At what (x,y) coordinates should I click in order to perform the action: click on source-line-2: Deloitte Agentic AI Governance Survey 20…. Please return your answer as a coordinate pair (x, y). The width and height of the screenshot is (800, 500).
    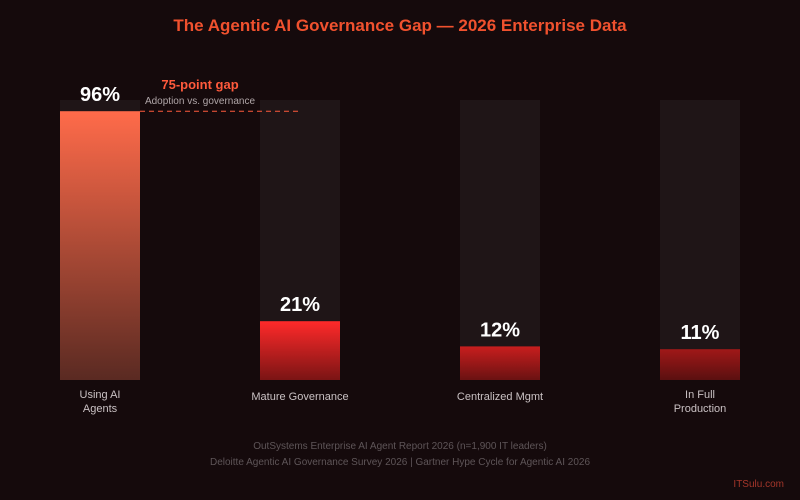
    Looking at the image, I should click on (400, 462).